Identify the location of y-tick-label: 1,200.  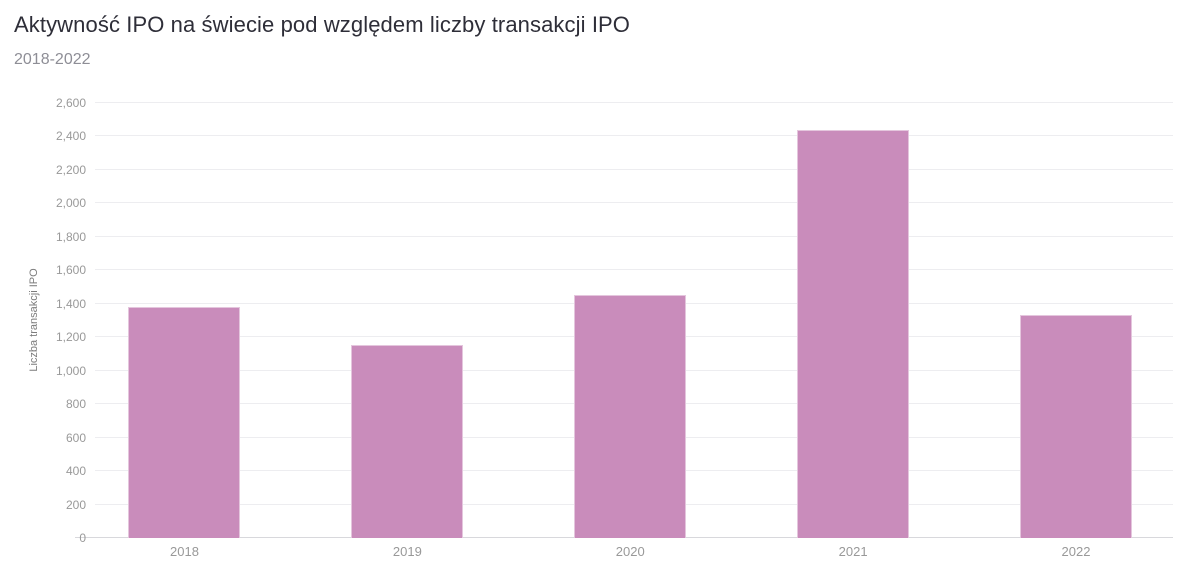
(70, 337).